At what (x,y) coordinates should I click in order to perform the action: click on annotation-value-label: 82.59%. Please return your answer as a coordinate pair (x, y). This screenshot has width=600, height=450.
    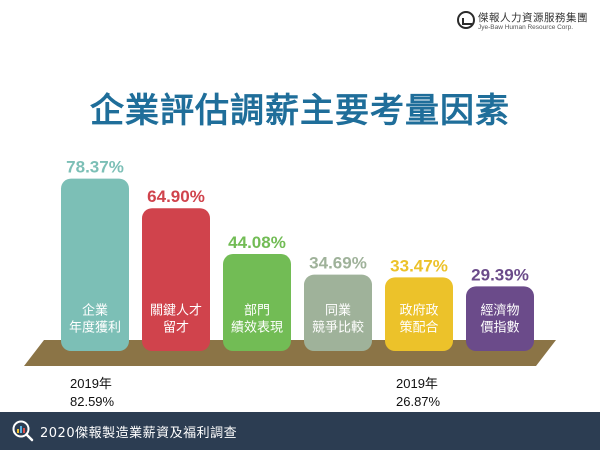
    Looking at the image, I should click on (92, 401).